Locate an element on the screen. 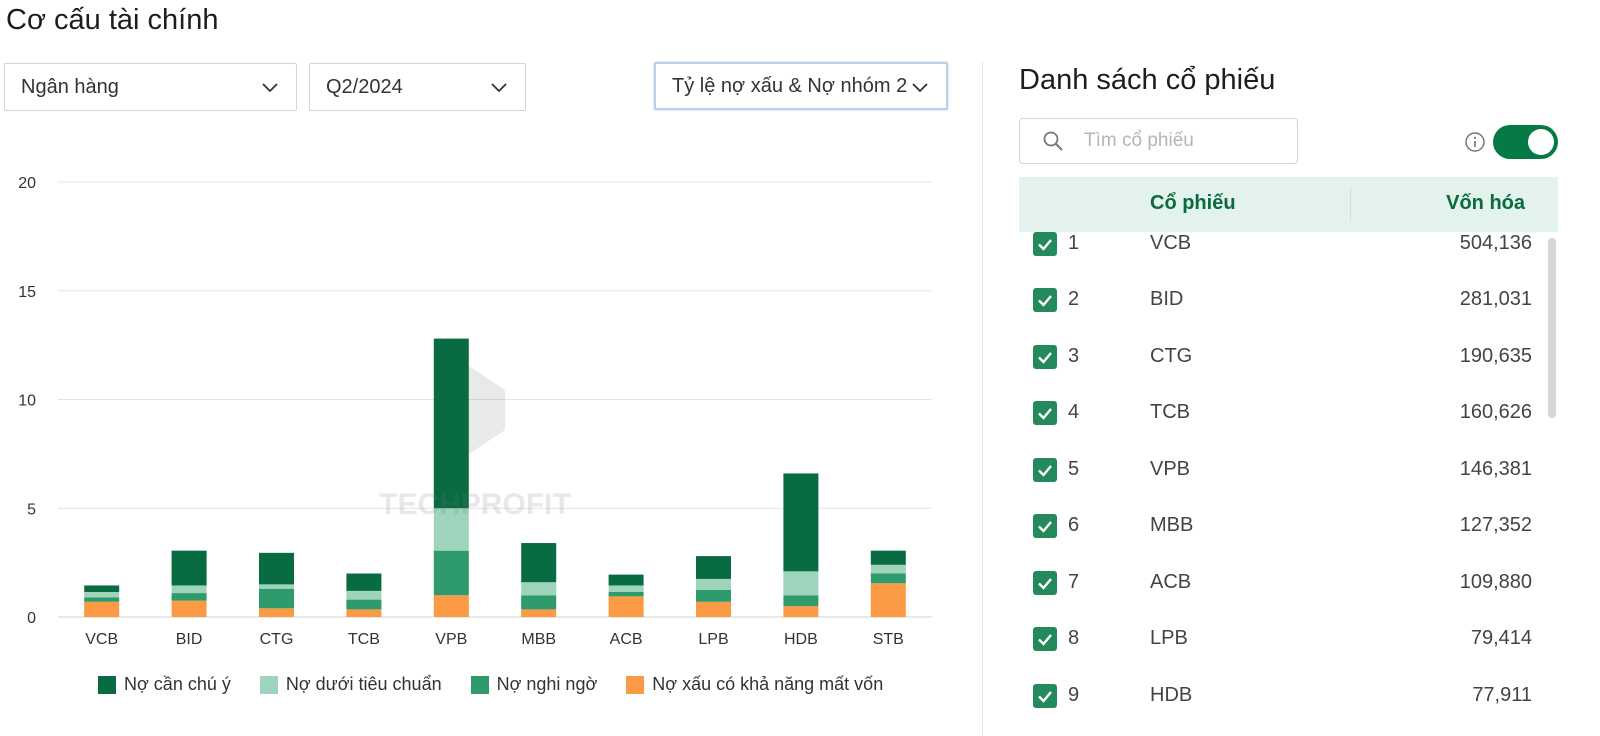  row-market-cap: 190,635 is located at coordinates (1495, 356).